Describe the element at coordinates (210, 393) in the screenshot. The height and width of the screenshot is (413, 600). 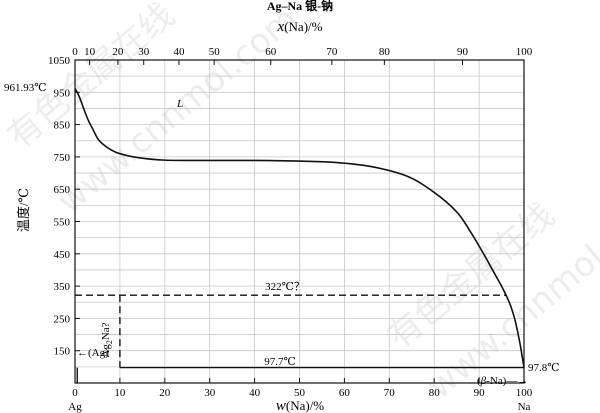
I see `bottom-tick-label: 30` at that location.